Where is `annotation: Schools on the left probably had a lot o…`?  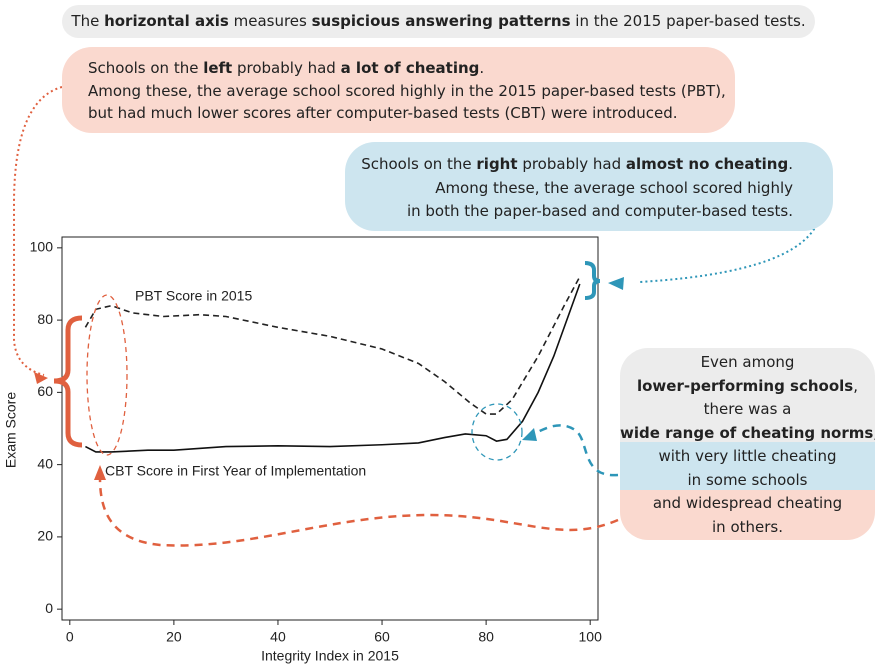 annotation: Schools on the left probably had a lot o… is located at coordinates (398, 90).